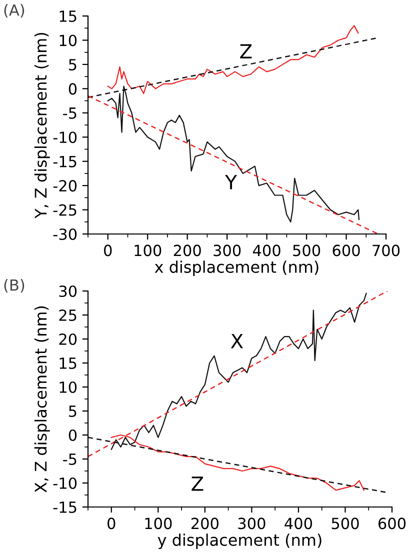 Image resolution: width=413 pixels, height=558 pixels. What do you see at coordinates (65, 186) in the screenshot?
I see `y-tick-label: -20` at bounding box center [65, 186].